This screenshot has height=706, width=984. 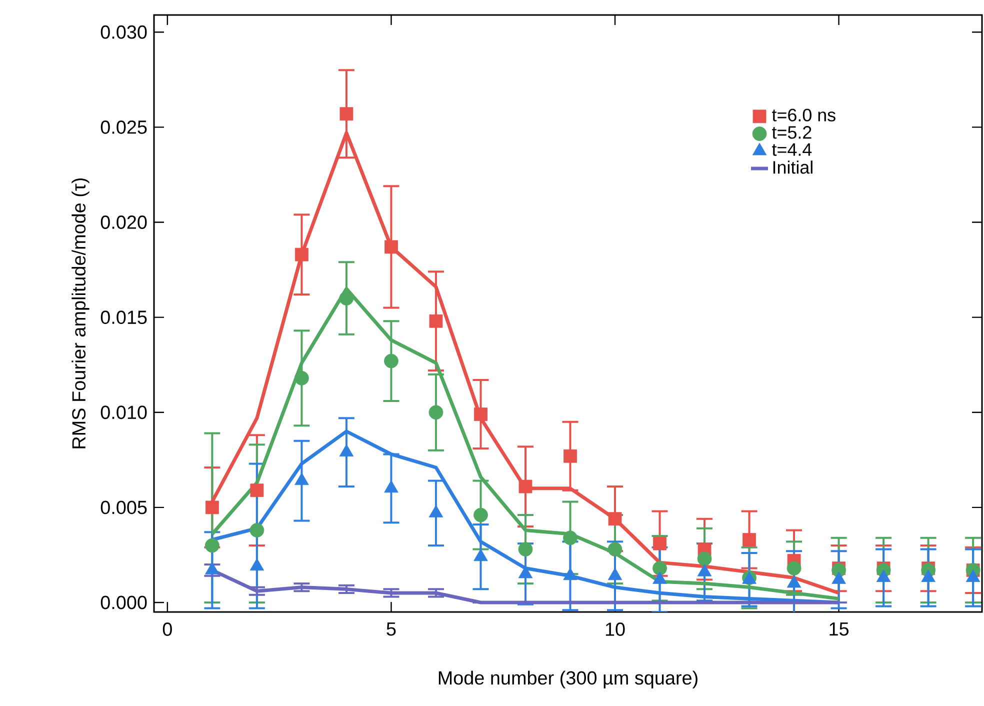 I want to click on y-tick-label: 0.030, so click(x=123, y=32).